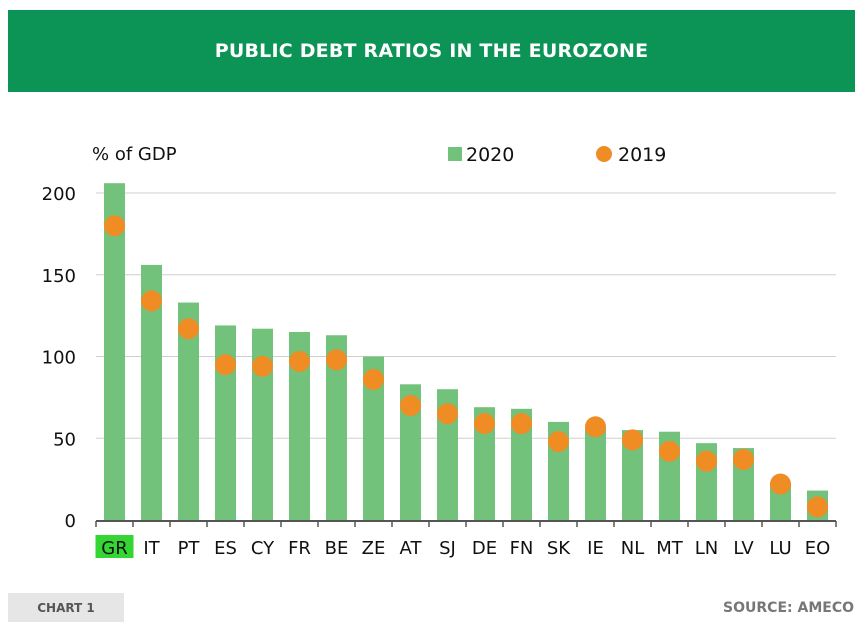 This screenshot has width=866, height=635. I want to click on bar-2020-at, so click(410, 452).